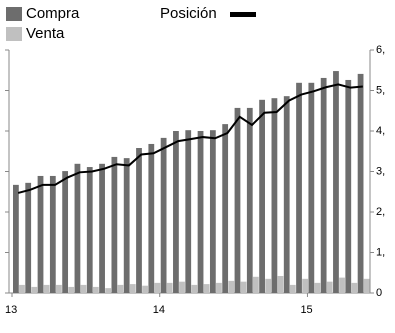 This screenshot has width=395, height=333. What do you see at coordinates (11, 310) in the screenshot?
I see `x-tick-label: 13` at bounding box center [11, 310].